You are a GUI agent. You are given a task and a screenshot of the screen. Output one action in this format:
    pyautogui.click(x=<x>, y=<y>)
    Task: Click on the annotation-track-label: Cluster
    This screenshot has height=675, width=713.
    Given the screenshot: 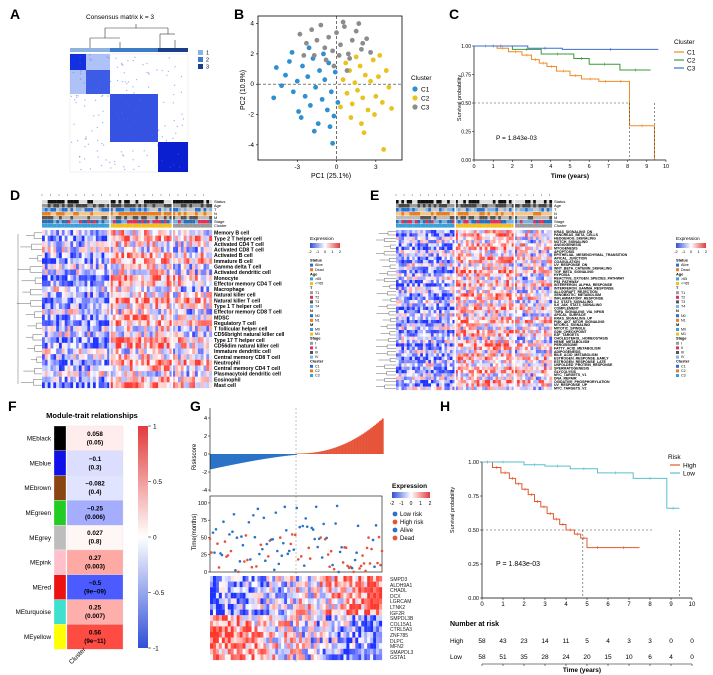 What is the action you would take?
    pyautogui.click(x=220, y=225)
    